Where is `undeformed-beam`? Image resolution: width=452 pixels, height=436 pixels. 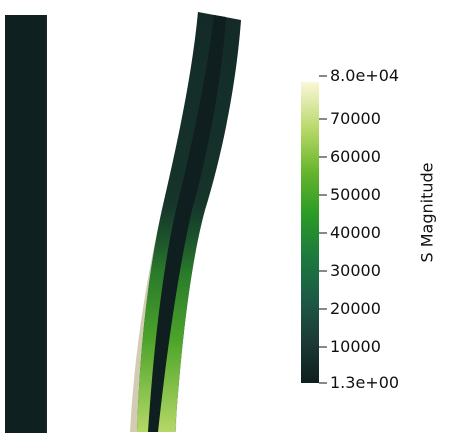
undeformed-beam is located at coordinates (26, 224).